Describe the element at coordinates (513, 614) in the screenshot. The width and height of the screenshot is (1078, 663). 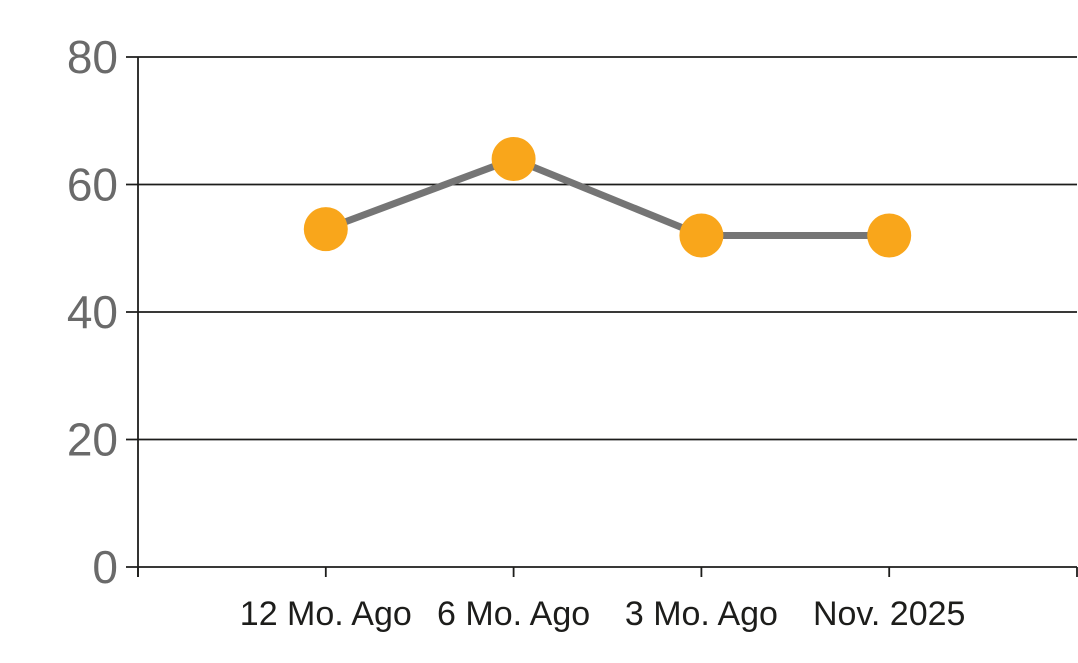
I see `x-tick-label: 6 Mo. Ago` at that location.